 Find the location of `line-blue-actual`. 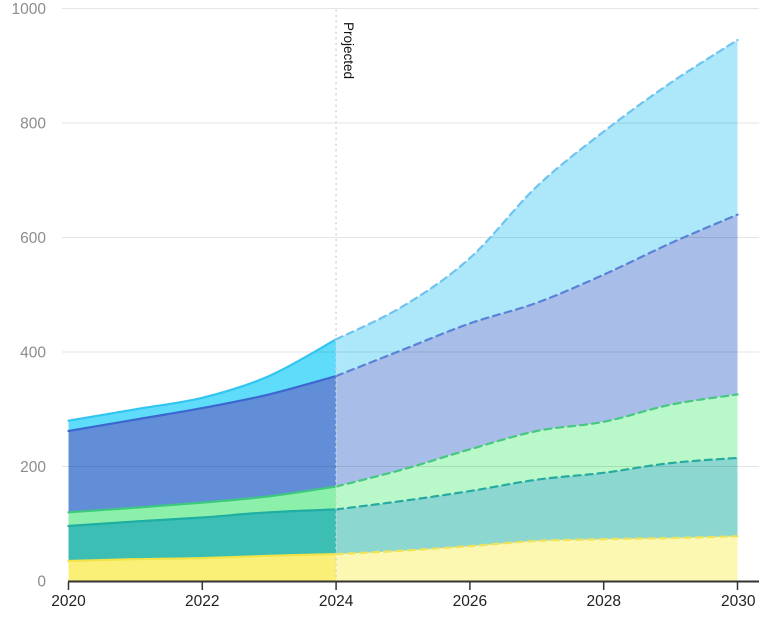

line-blue-actual is located at coordinates (202, 403).